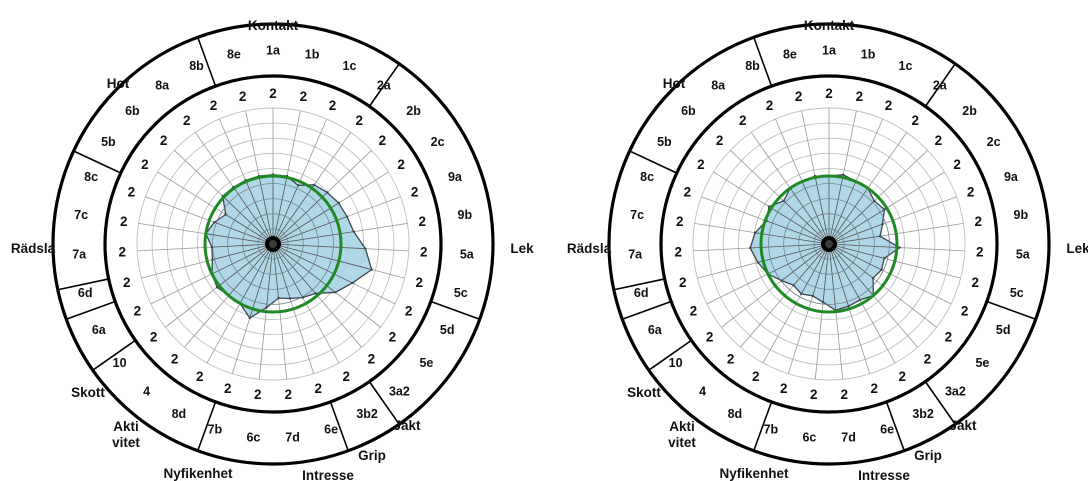 The width and height of the screenshot is (1088, 481). I want to click on value-label-9a: 2, so click(415, 192).